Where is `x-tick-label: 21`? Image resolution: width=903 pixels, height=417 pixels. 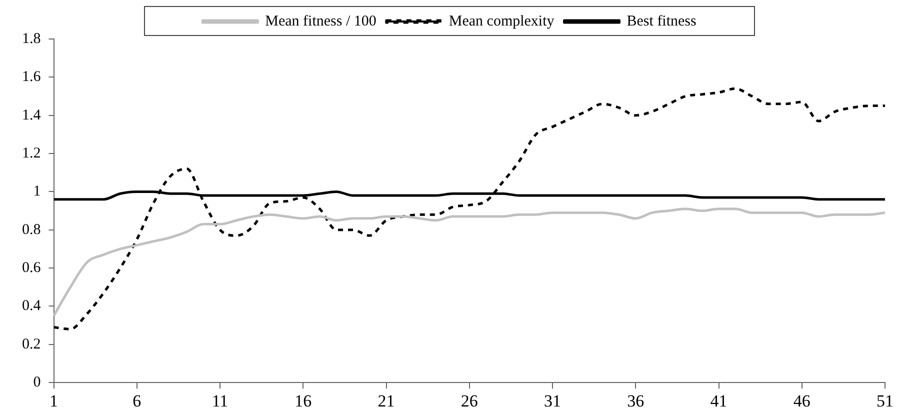
x-tick-label: 21 is located at coordinates (386, 400).